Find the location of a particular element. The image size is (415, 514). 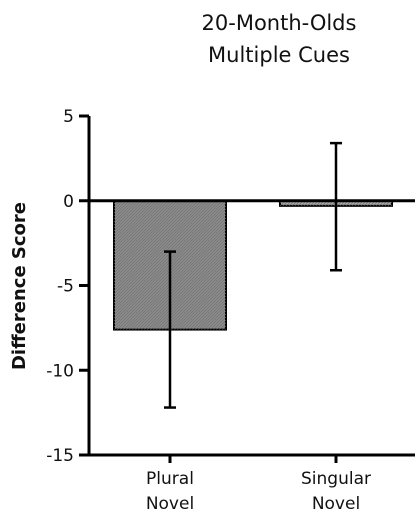

category-label-0-line-0: Plural is located at coordinates (170, 479).